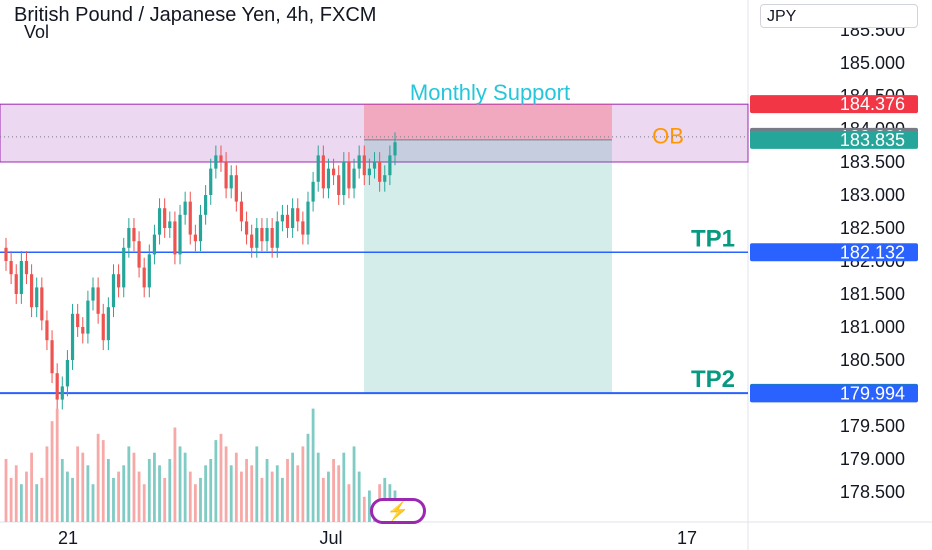 The image size is (932, 550). Describe the element at coordinates (195, 15) in the screenshot. I see `chart-title: British Pound / Japanese Yen, 4h, FXCM` at that location.